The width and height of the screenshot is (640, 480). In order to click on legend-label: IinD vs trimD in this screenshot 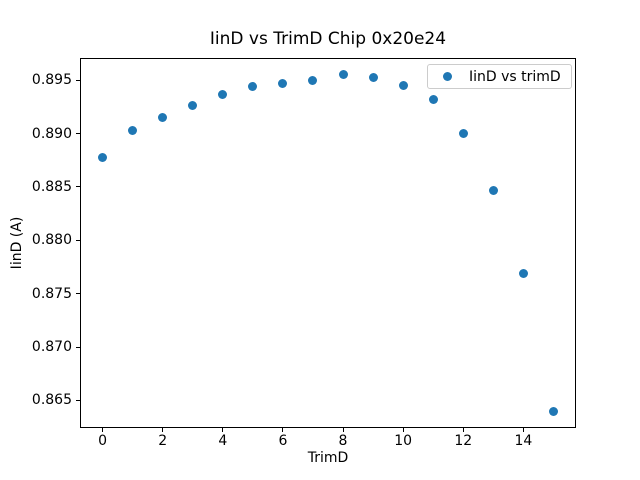, I will do `click(515, 76)`.